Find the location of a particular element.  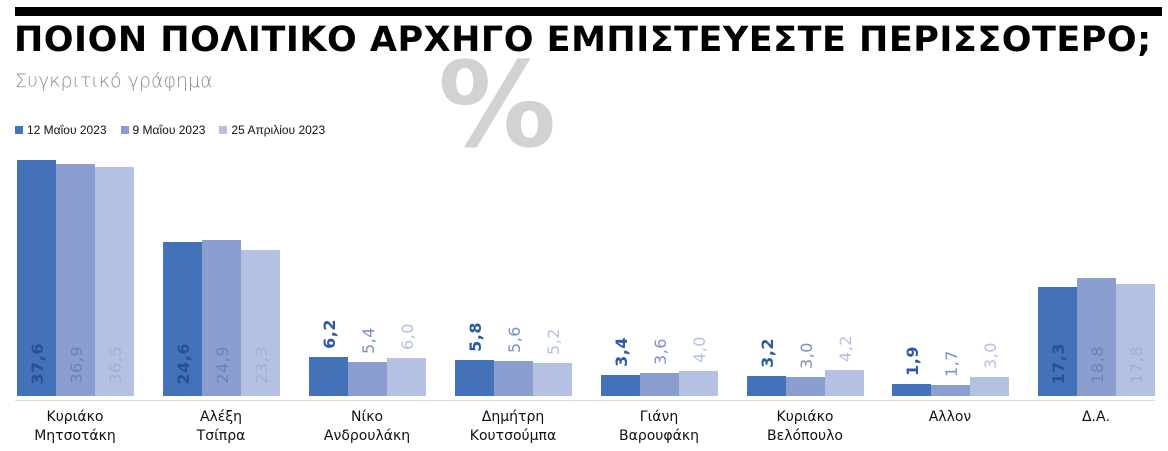

value-label: 36,9 is located at coordinates (76, 365).